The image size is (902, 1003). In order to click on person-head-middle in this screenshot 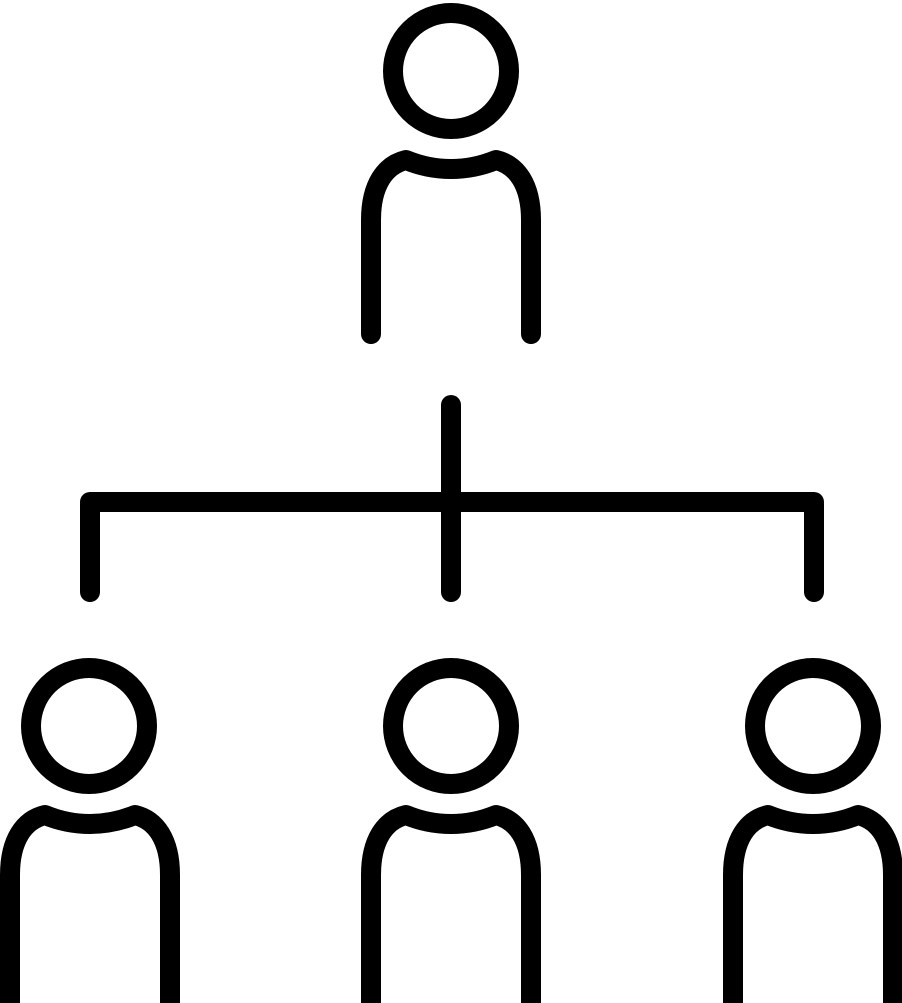, I will do `click(451, 726)`.